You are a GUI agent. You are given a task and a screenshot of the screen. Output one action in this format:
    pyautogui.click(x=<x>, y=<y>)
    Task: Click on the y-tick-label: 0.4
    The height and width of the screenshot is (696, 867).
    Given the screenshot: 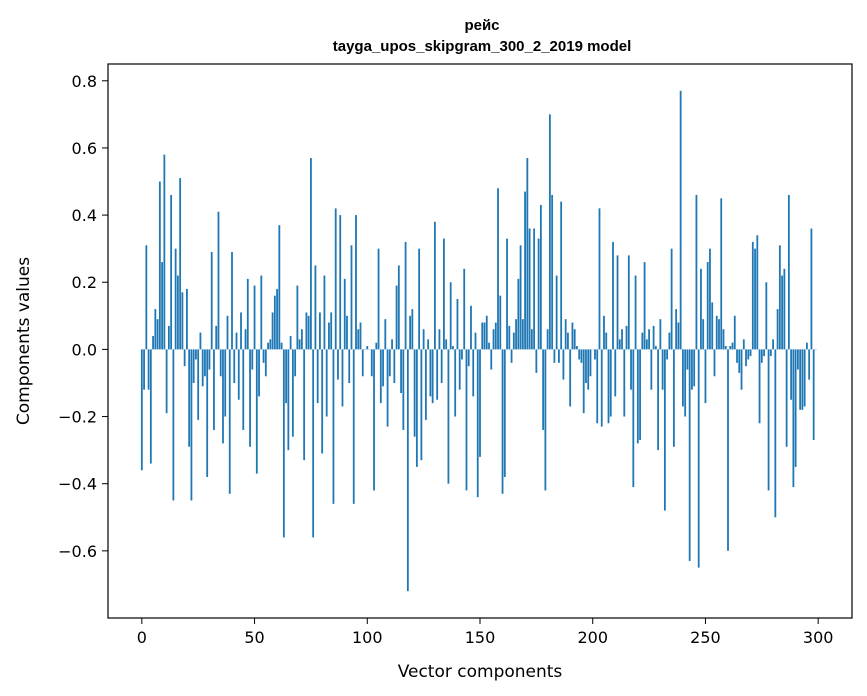 What is the action you would take?
    pyautogui.click(x=84, y=215)
    